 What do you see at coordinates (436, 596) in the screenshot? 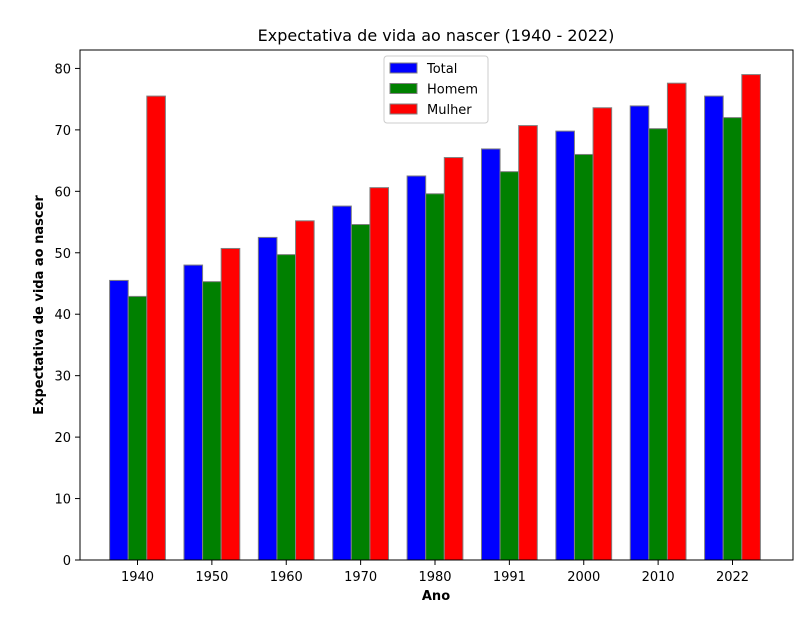
I see `x-axis-label: Ano` at bounding box center [436, 596].